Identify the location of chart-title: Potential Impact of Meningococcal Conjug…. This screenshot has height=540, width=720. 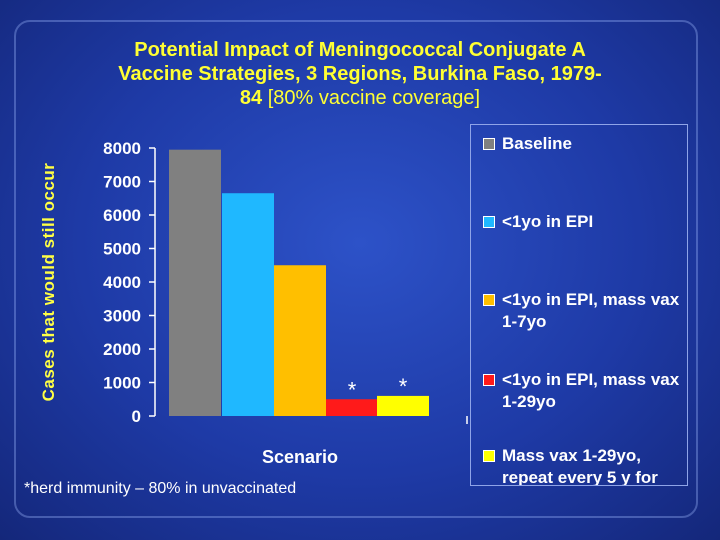
(360, 74).